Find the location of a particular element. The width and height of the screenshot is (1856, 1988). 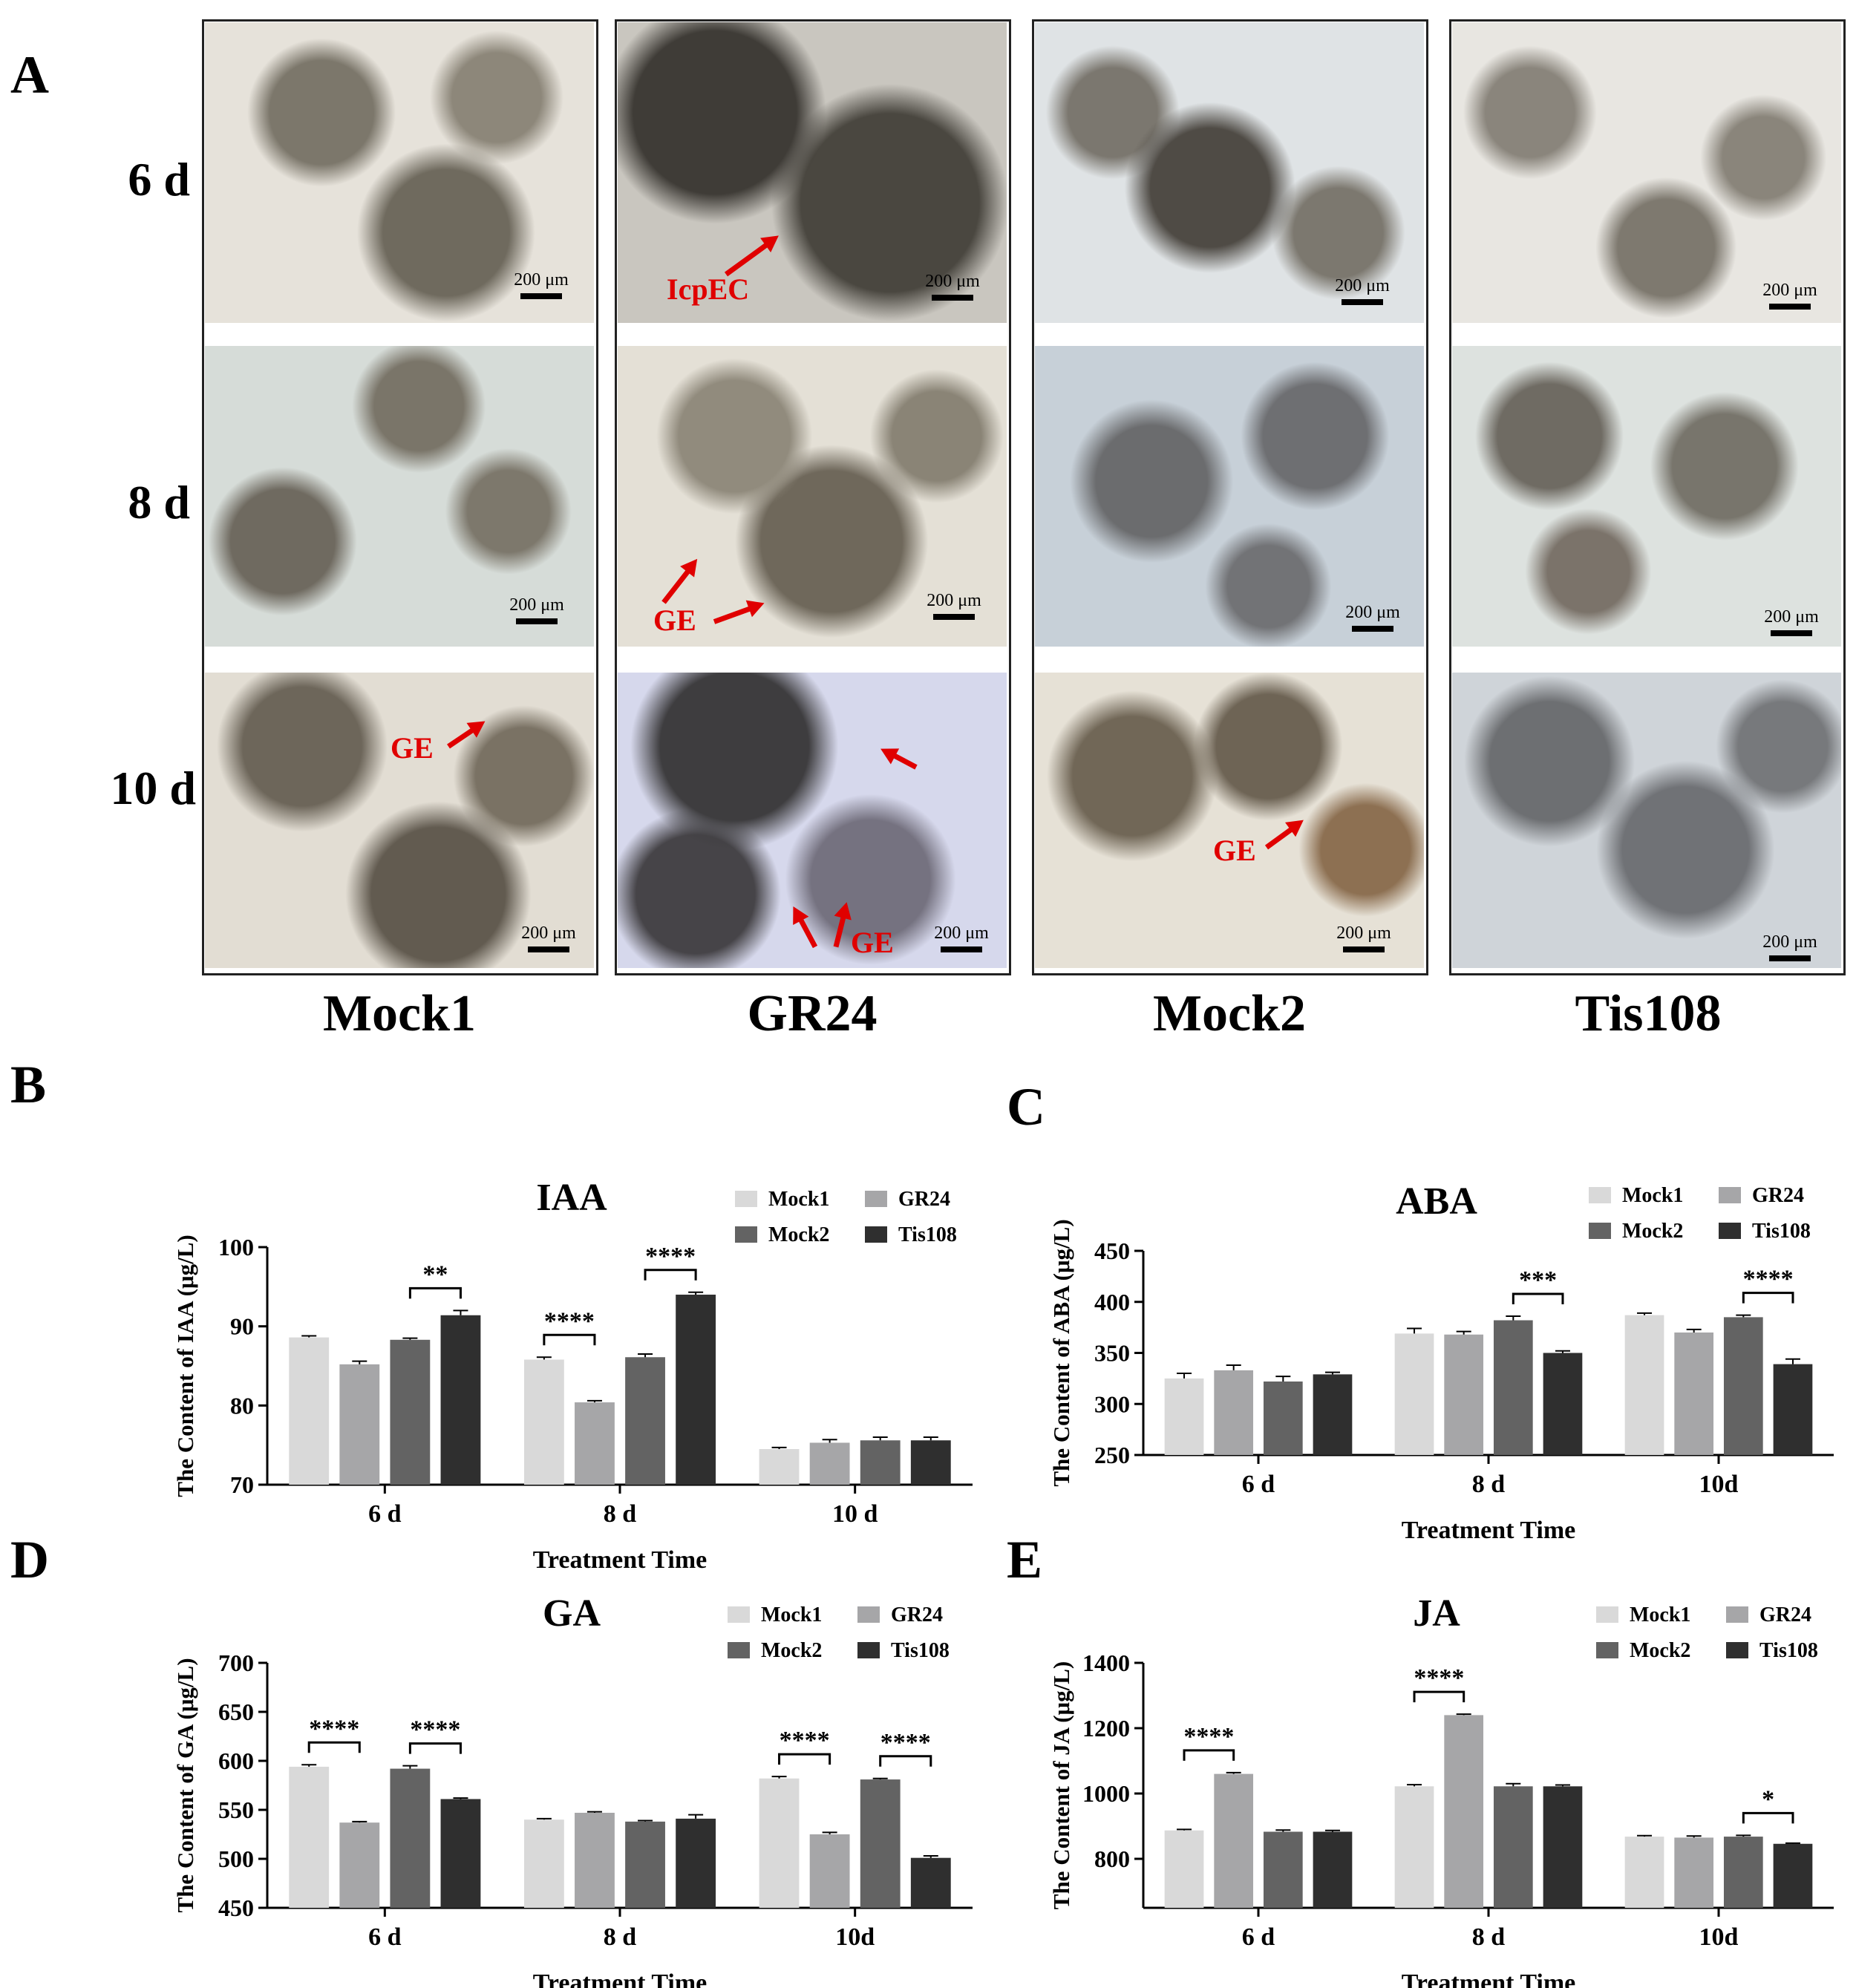

y-tick-label: 80 is located at coordinates (242, 1406).